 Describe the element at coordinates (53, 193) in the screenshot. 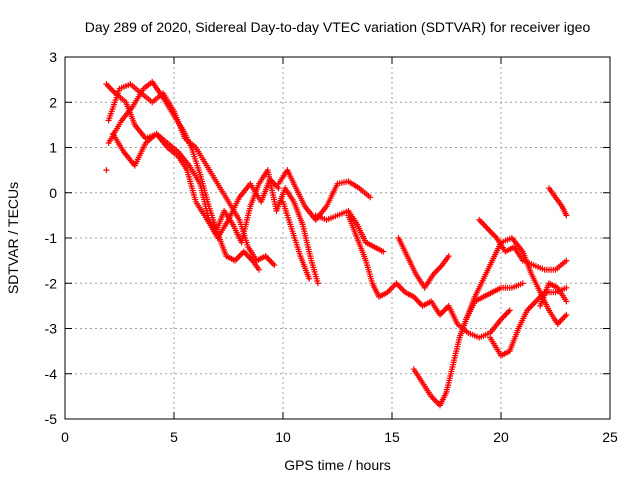

I see `y-tick-label: 0` at that location.